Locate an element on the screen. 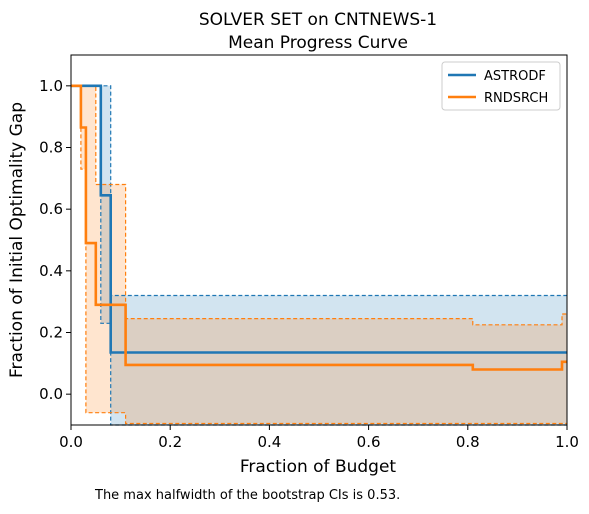 Image resolution: width=589 pixels, height=514 pixels. x-axis-label: Fraction of Budget is located at coordinates (318, 467).